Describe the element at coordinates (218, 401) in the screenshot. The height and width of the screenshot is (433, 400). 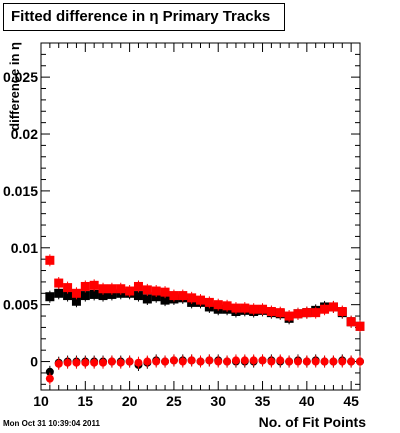
I see `x-tick-label: 30` at that location.